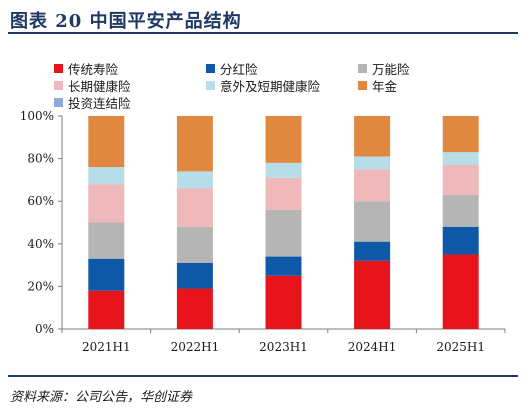 This screenshot has width=524, height=413. I want to click on legend-label: 分红险, so click(239, 69).